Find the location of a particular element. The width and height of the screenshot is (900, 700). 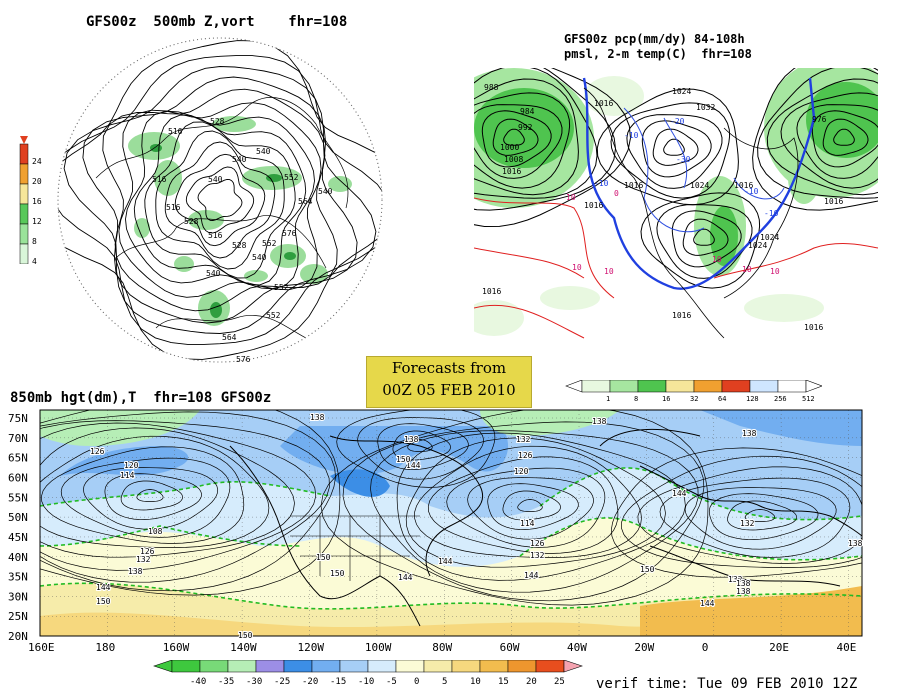

hgt850-lon-label: 140W is located at coordinates (243, 647).